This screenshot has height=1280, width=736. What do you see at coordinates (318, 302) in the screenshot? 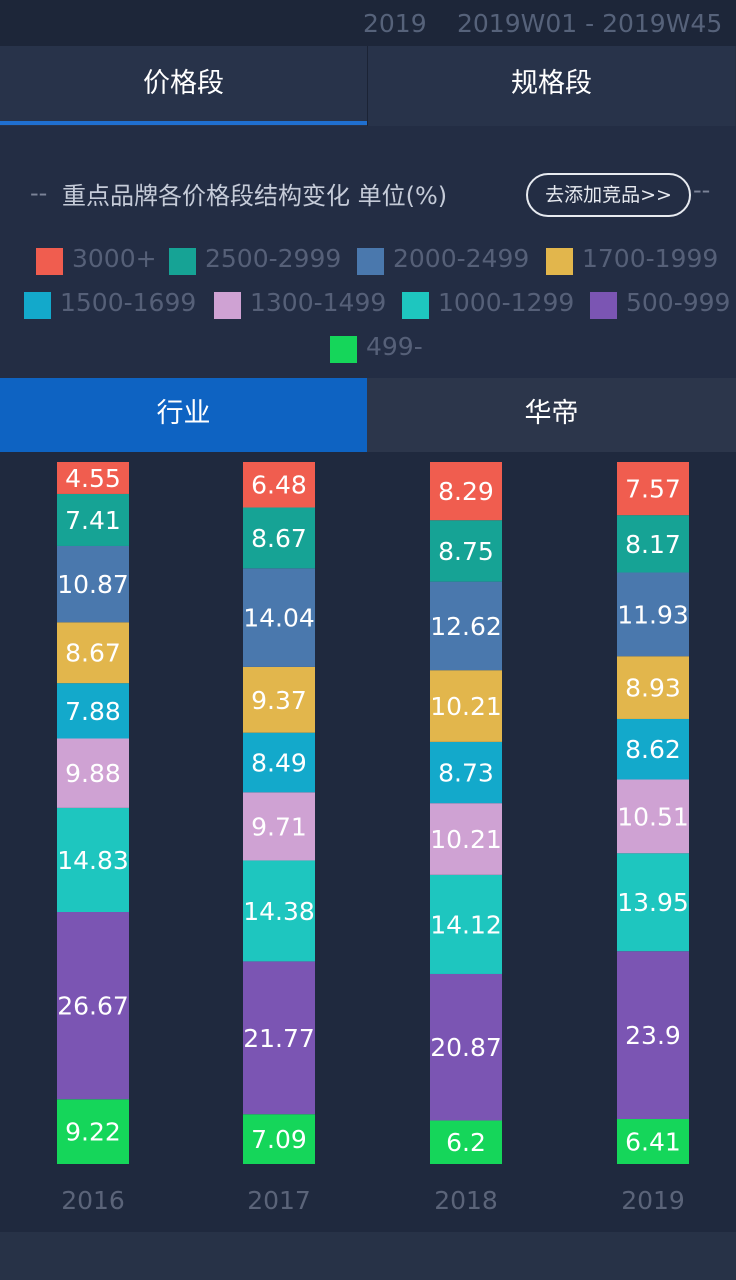
I see `legend-label: 1300-1499` at bounding box center [318, 302].